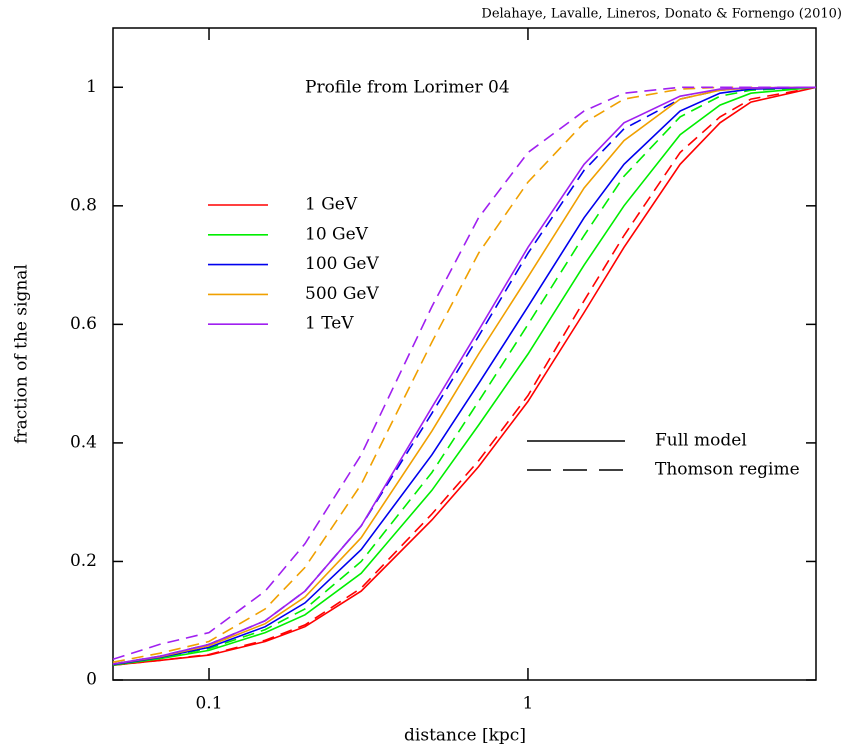 The image size is (854, 747). What do you see at coordinates (727, 470) in the screenshot?
I see `style-legend-label: Thomson regime` at bounding box center [727, 470].